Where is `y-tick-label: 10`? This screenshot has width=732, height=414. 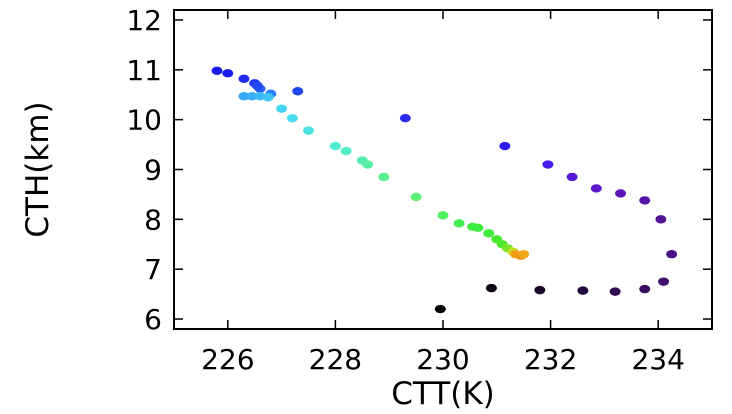
y-tick-label: 10 is located at coordinates (144, 120).